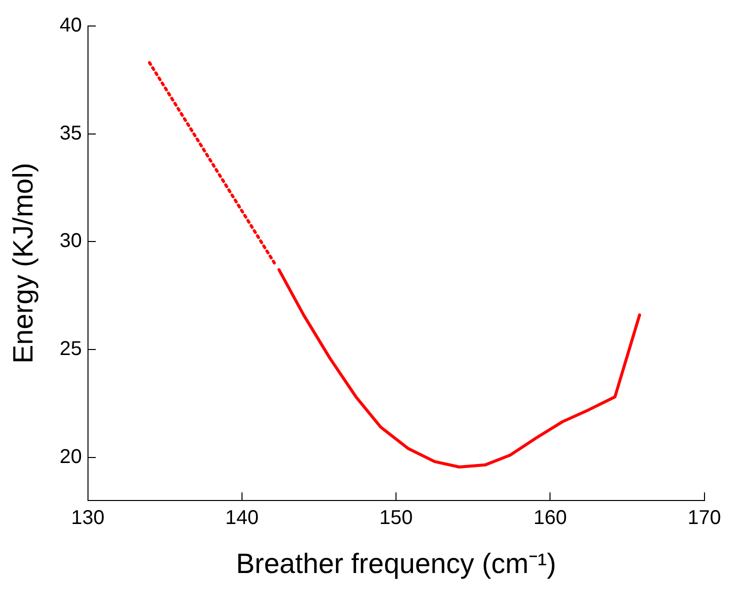 This screenshot has width=735, height=590. What do you see at coordinates (71, 349) in the screenshot?
I see `y-tick-label: 25` at bounding box center [71, 349].